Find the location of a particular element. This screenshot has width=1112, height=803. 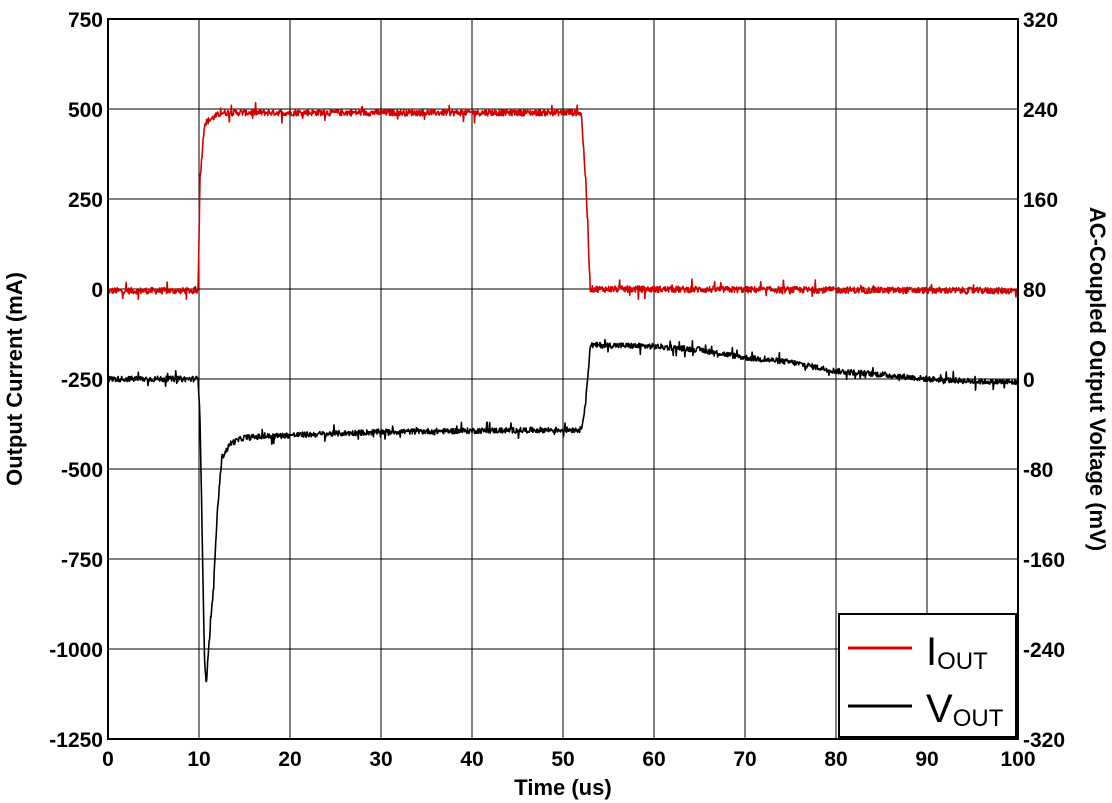

y-right-tick-label: -160 is located at coordinates (1044, 560).